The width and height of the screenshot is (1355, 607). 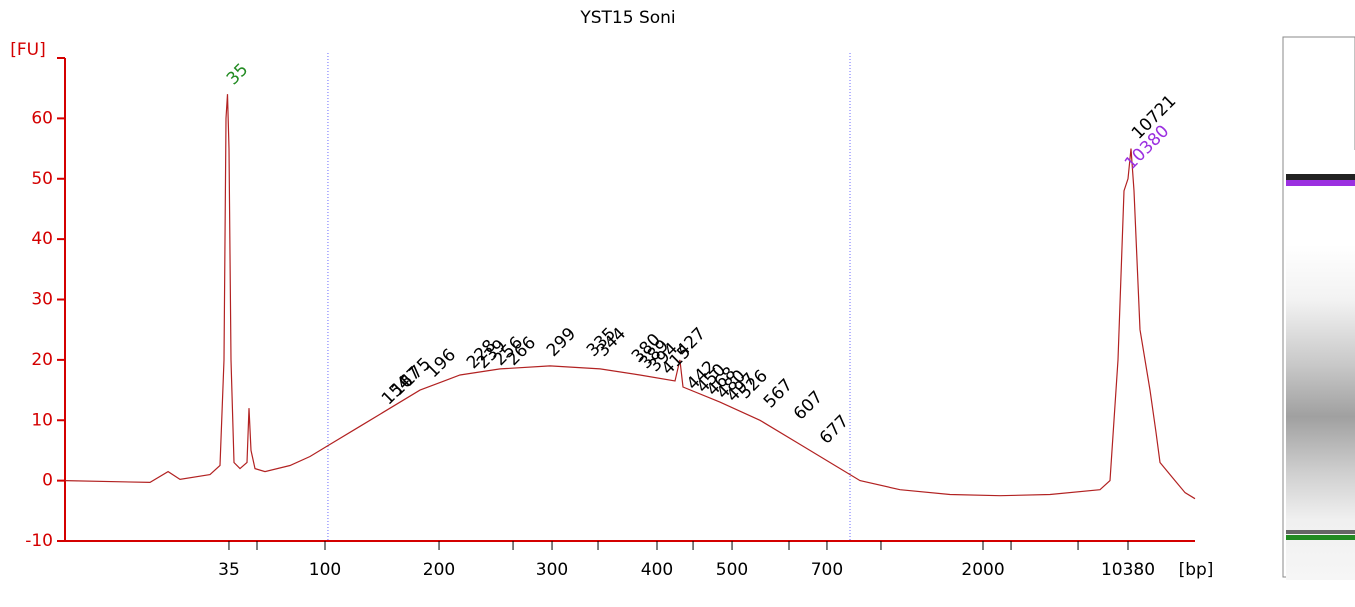 I want to click on gel-upper-marker, so click(x=1320, y=183).